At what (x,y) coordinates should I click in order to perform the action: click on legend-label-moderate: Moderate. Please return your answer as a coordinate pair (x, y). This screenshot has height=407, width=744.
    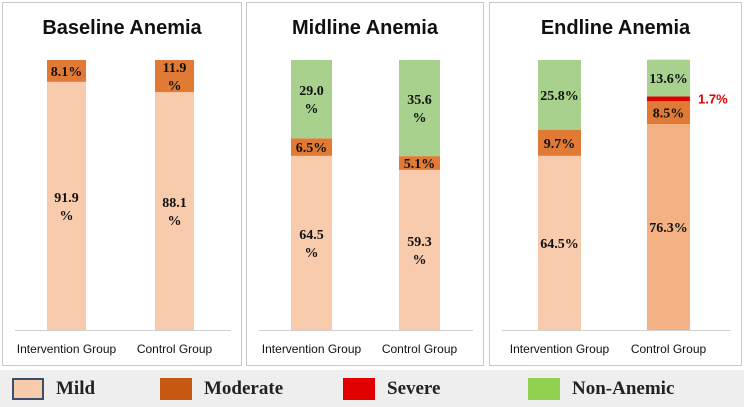
    Looking at the image, I should click on (244, 388).